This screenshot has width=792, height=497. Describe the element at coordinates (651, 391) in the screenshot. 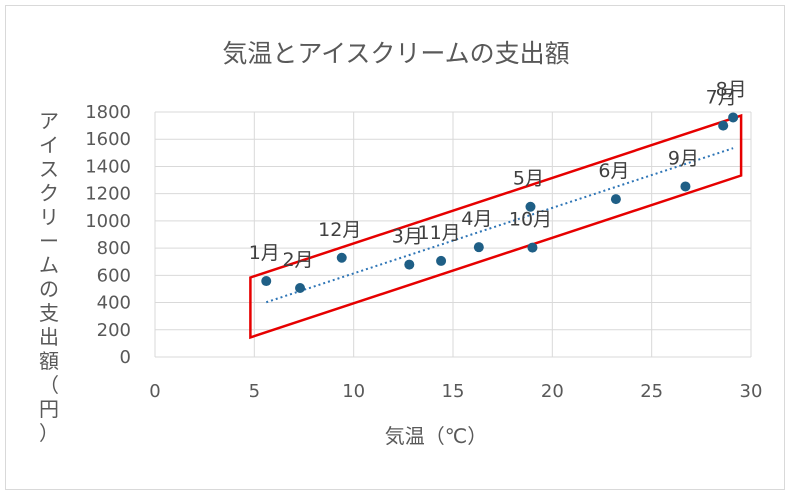

I see `x-tick-label: 25` at that location.